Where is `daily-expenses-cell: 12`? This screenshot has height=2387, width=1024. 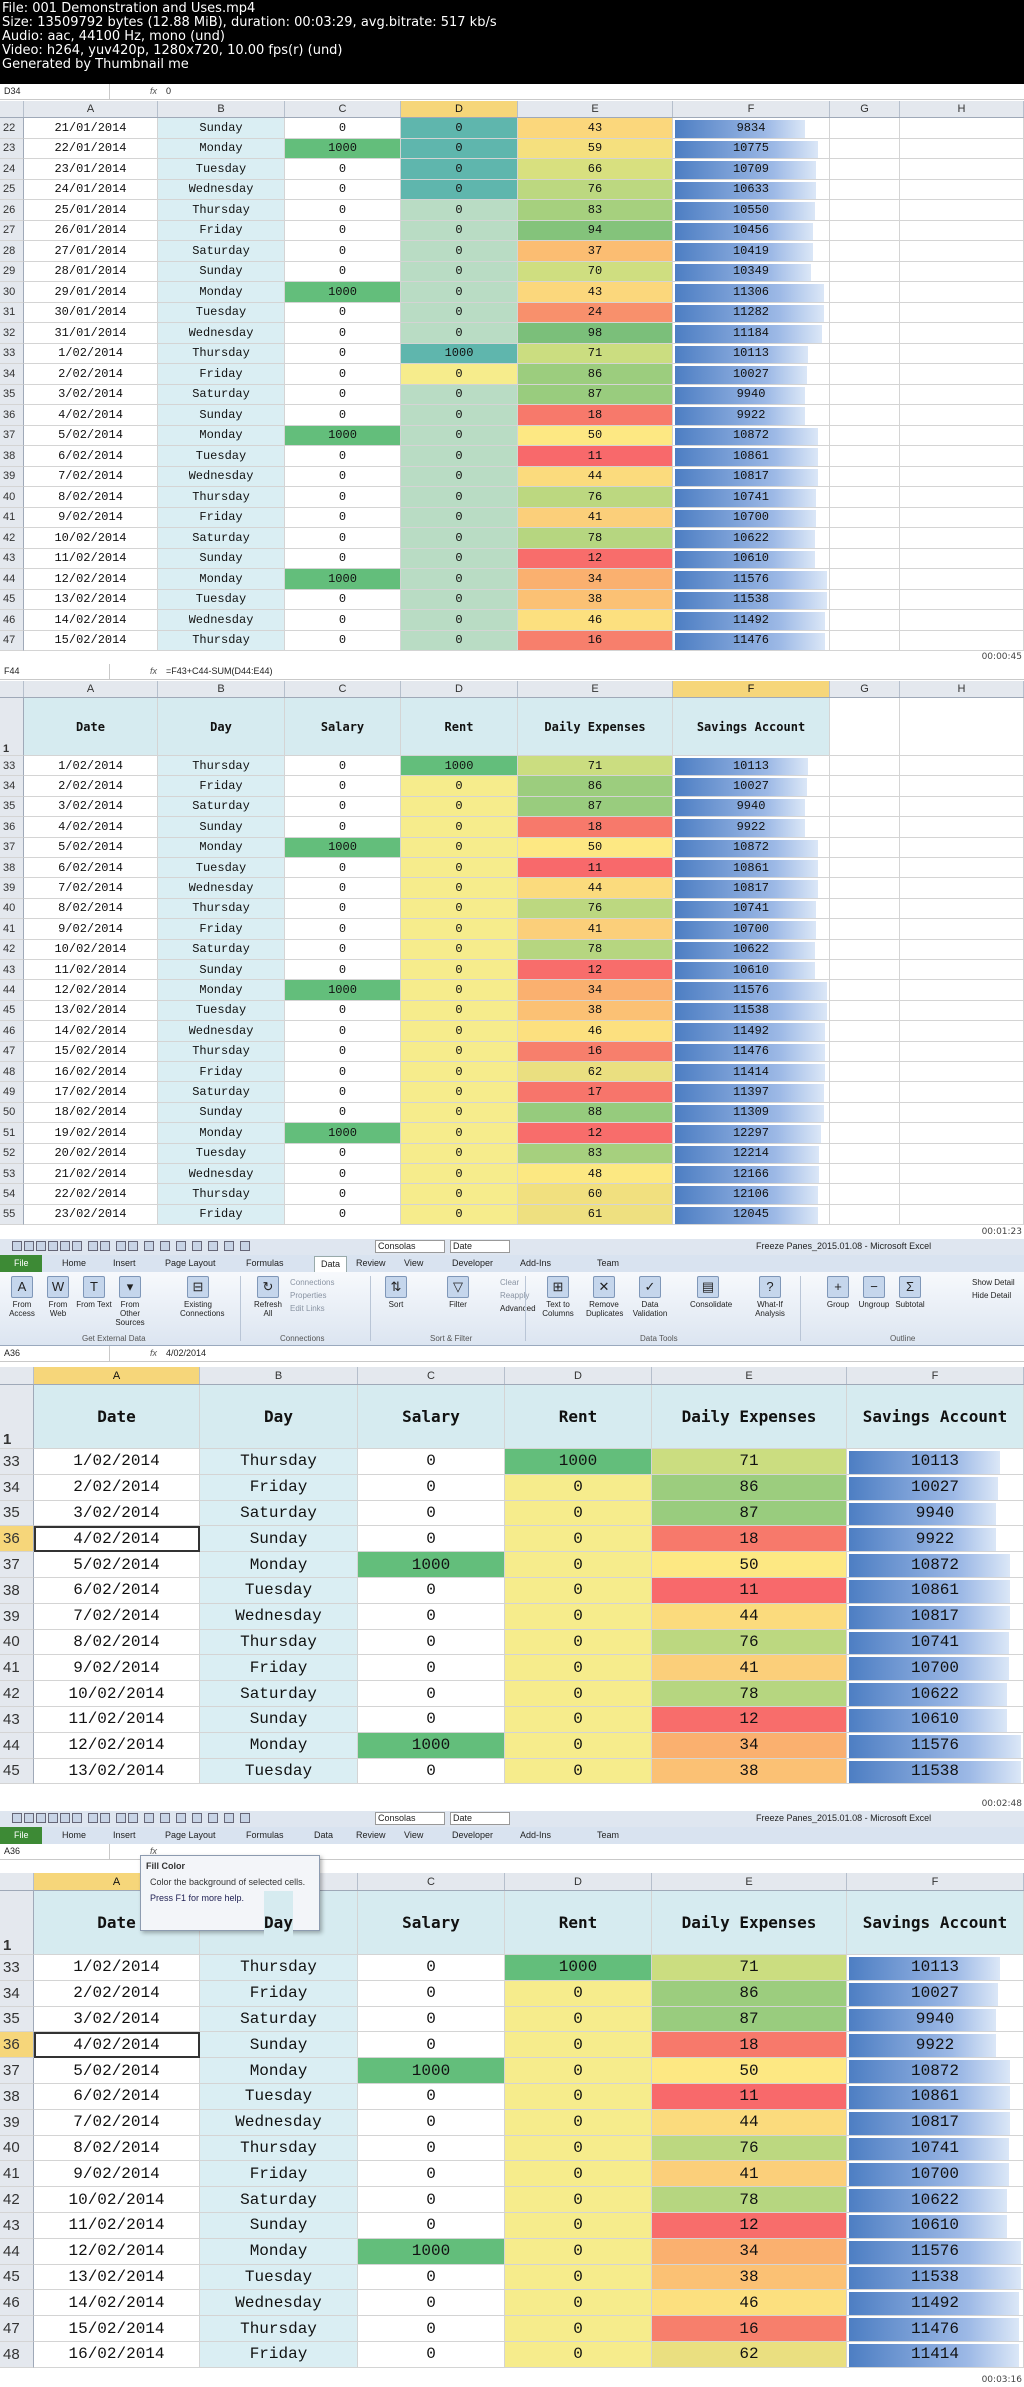
daily-expenses-cell: 12 is located at coordinates (595, 970).